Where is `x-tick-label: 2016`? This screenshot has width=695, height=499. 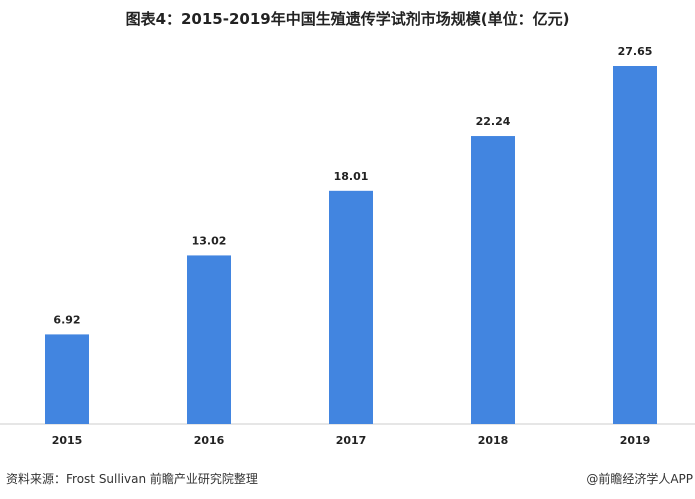
x-tick-label: 2016 is located at coordinates (209, 440).